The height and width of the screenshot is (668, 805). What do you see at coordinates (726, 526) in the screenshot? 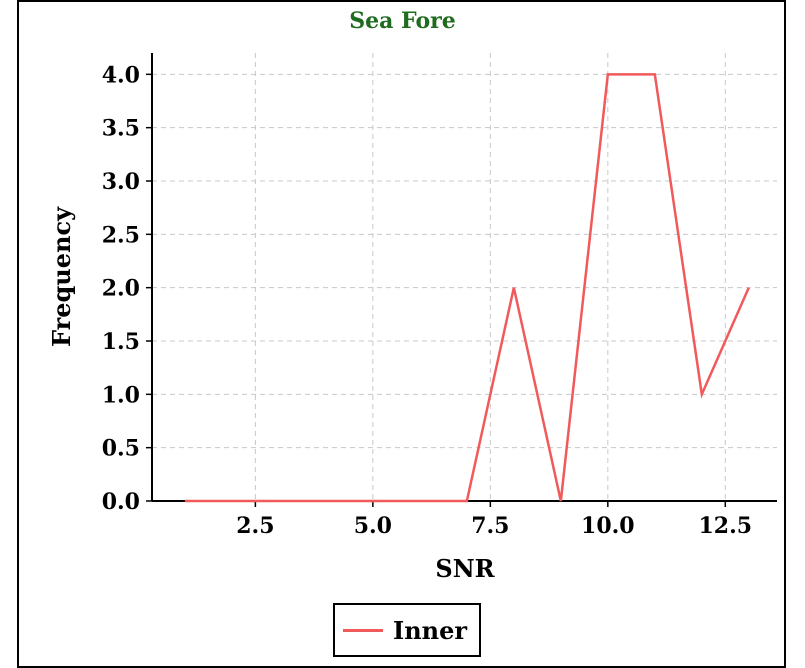
I see `x-tick-label: 12.5` at bounding box center [726, 526].